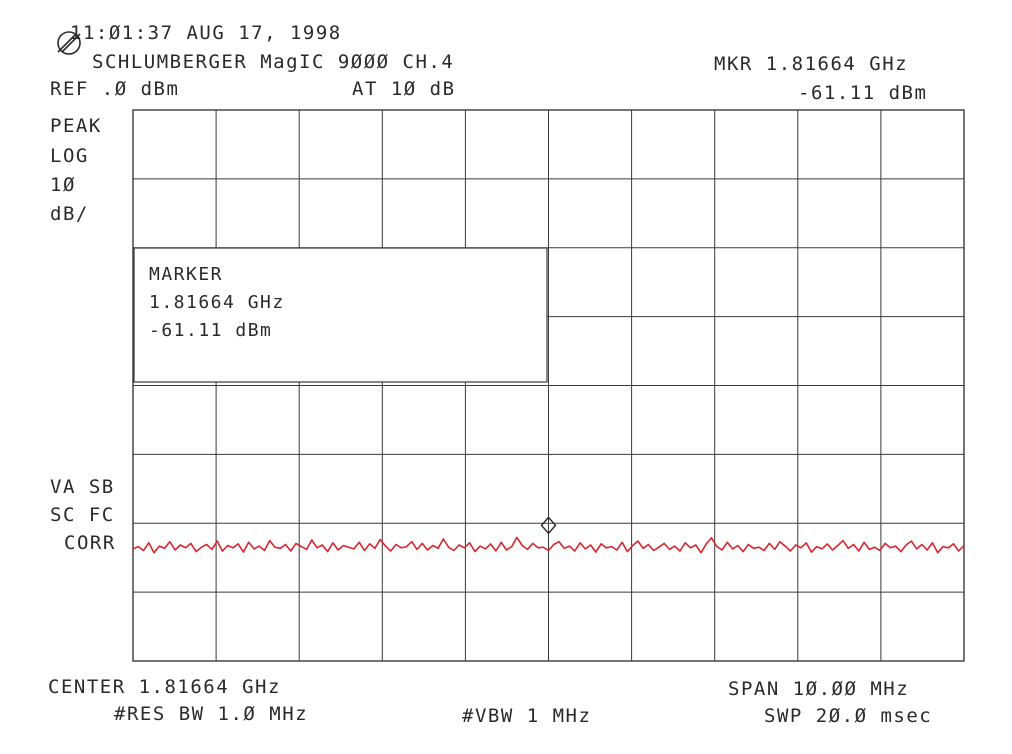  Describe the element at coordinates (206, 33) in the screenshot. I see `timestamp: 11:Ø1:37 AUG 17, 1998` at that location.